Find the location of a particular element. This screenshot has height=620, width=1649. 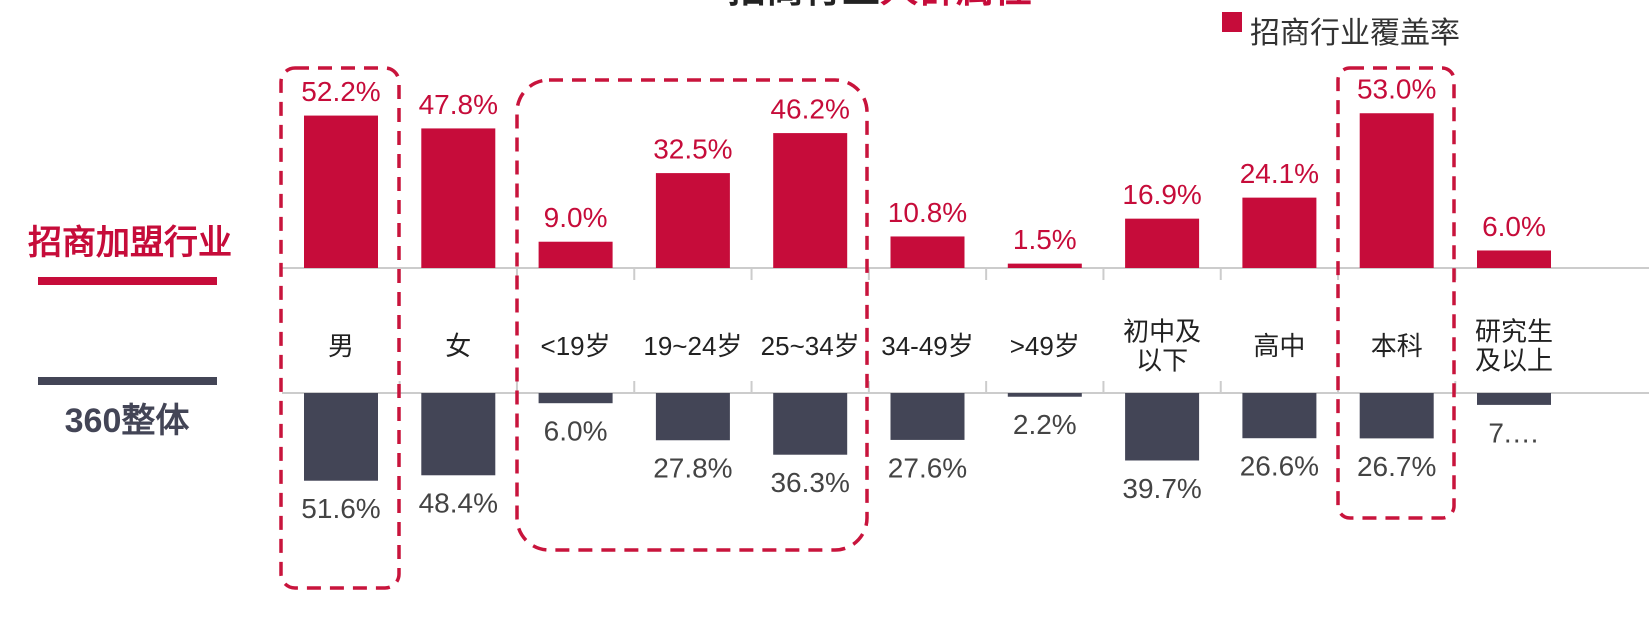

value-label: 48.4% is located at coordinates (458, 503).